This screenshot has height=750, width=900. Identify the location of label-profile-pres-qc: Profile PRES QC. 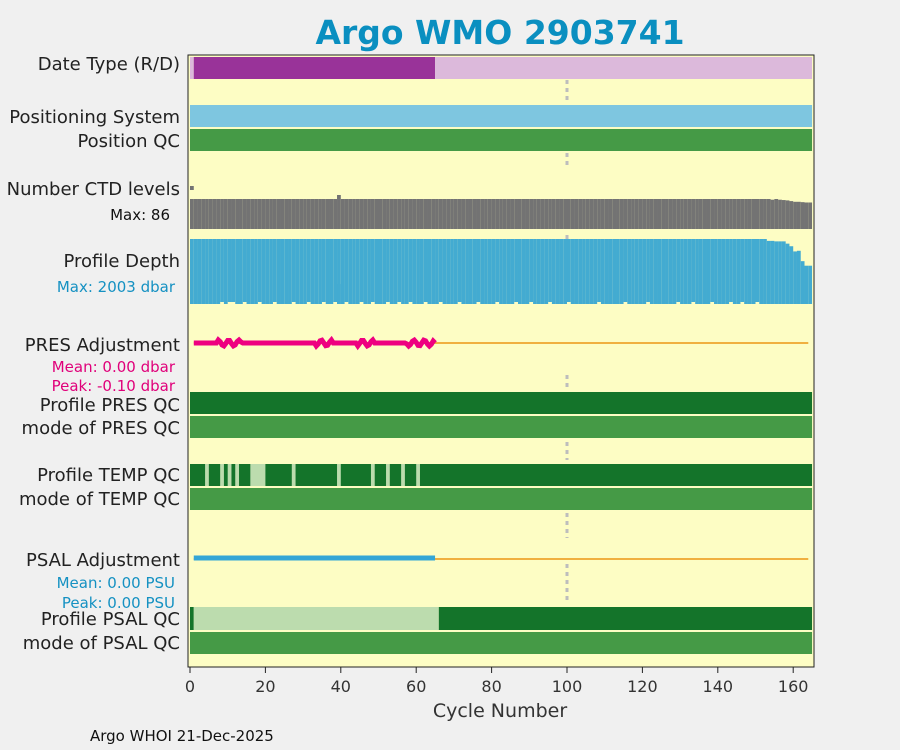
(110, 405).